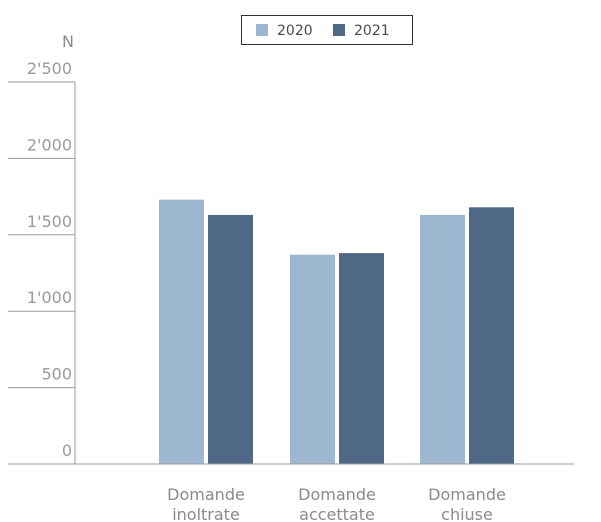 Image resolution: width=601 pixels, height=522 pixels. Describe the element at coordinates (206, 503) in the screenshot. I see `x-category-label: Domande inoltrate` at that location.